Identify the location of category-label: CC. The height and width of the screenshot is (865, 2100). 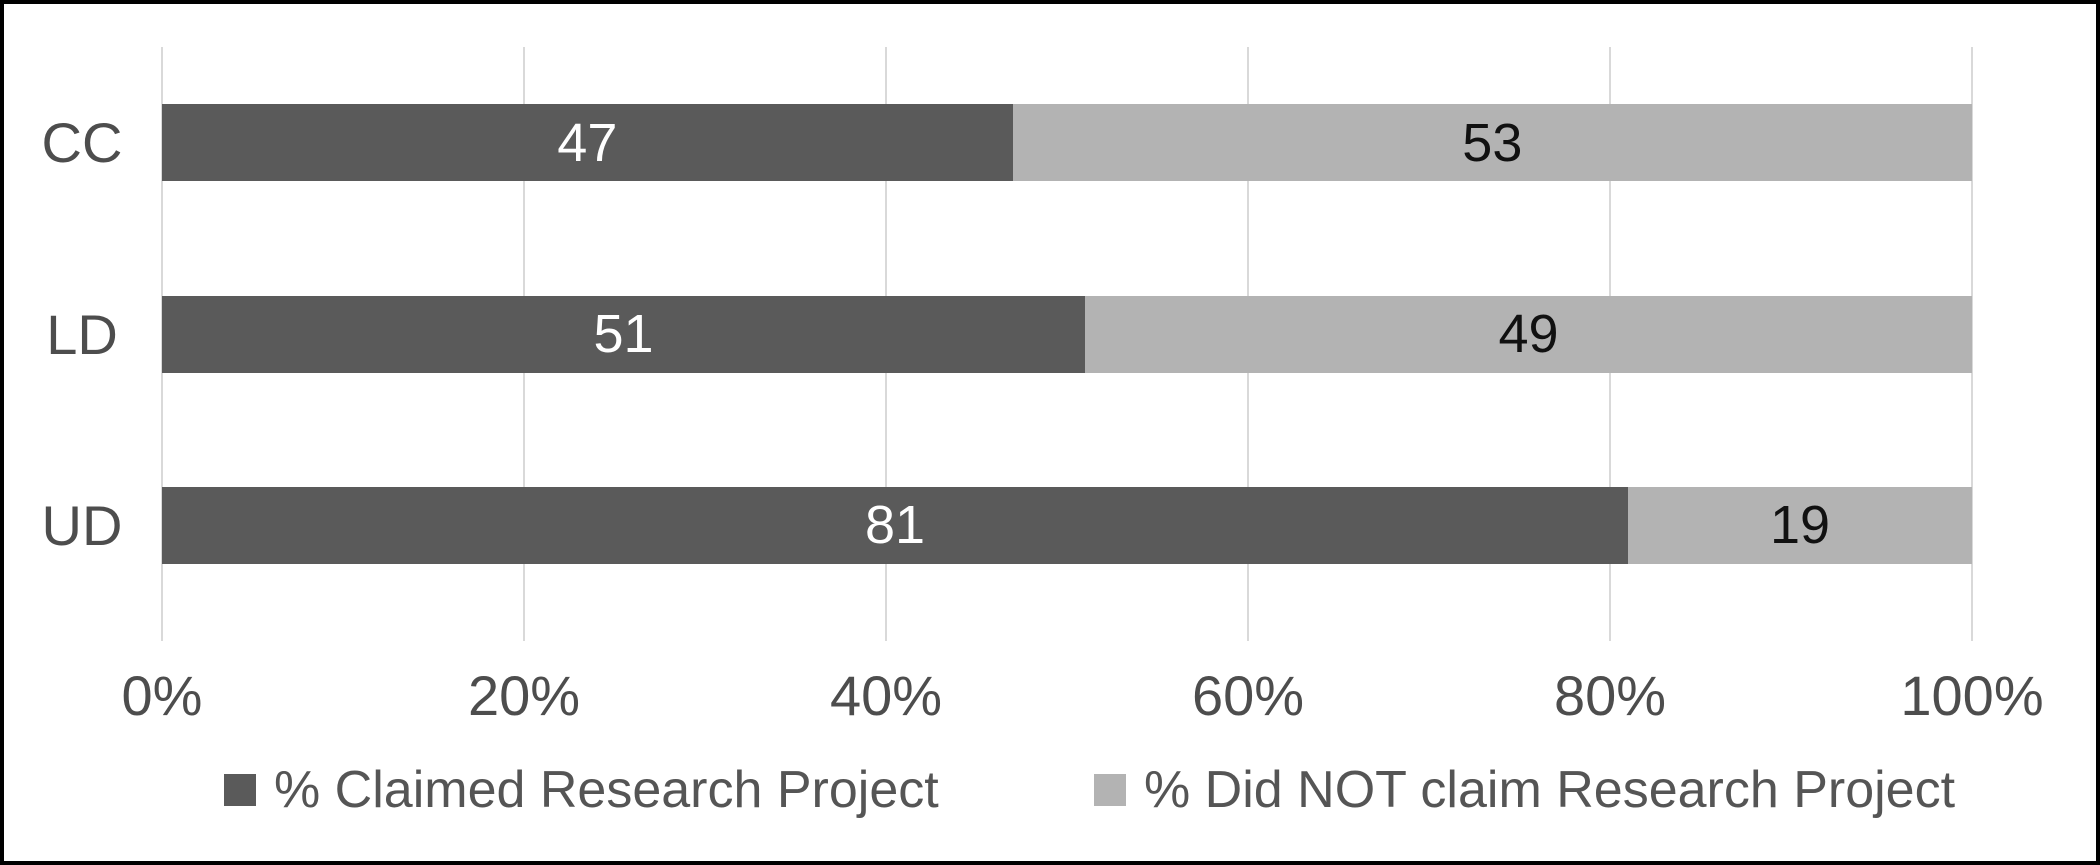
(82, 143).